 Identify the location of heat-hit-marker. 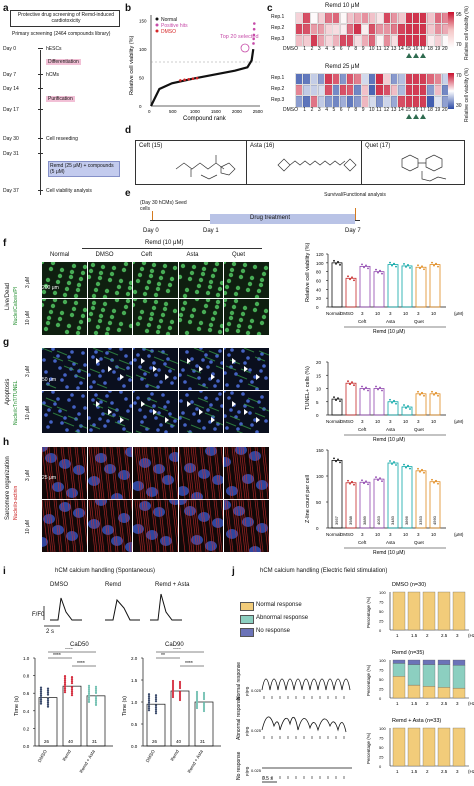
(408, 55).